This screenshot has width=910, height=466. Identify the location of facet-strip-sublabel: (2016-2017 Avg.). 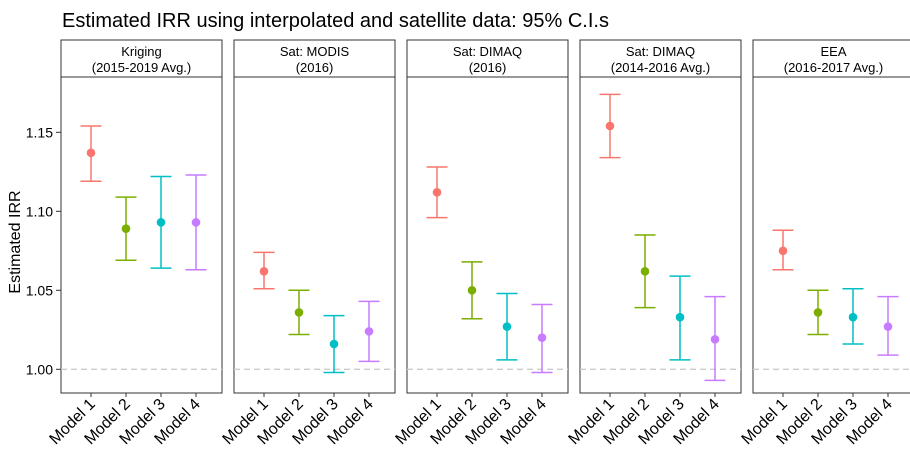
(834, 67).